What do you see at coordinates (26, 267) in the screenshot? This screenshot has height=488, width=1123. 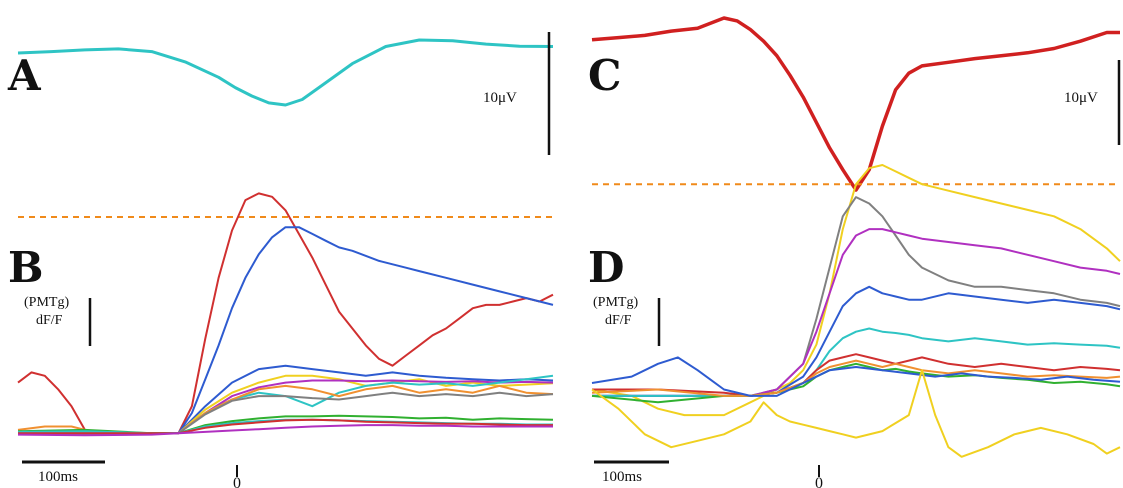 I see `panel-letter-b: B` at bounding box center [26, 267].